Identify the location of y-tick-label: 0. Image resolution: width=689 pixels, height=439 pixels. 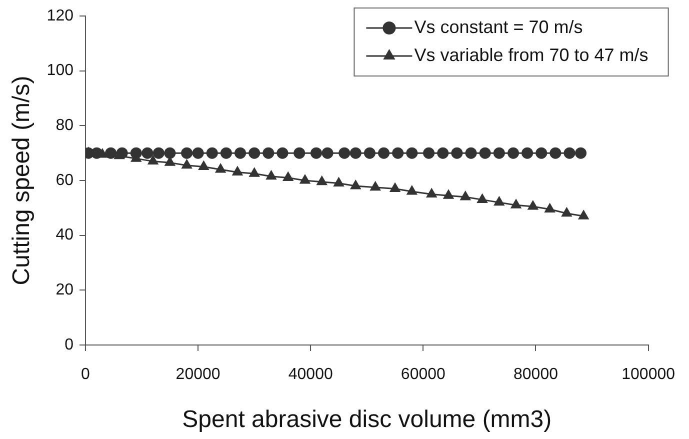
(69, 345).